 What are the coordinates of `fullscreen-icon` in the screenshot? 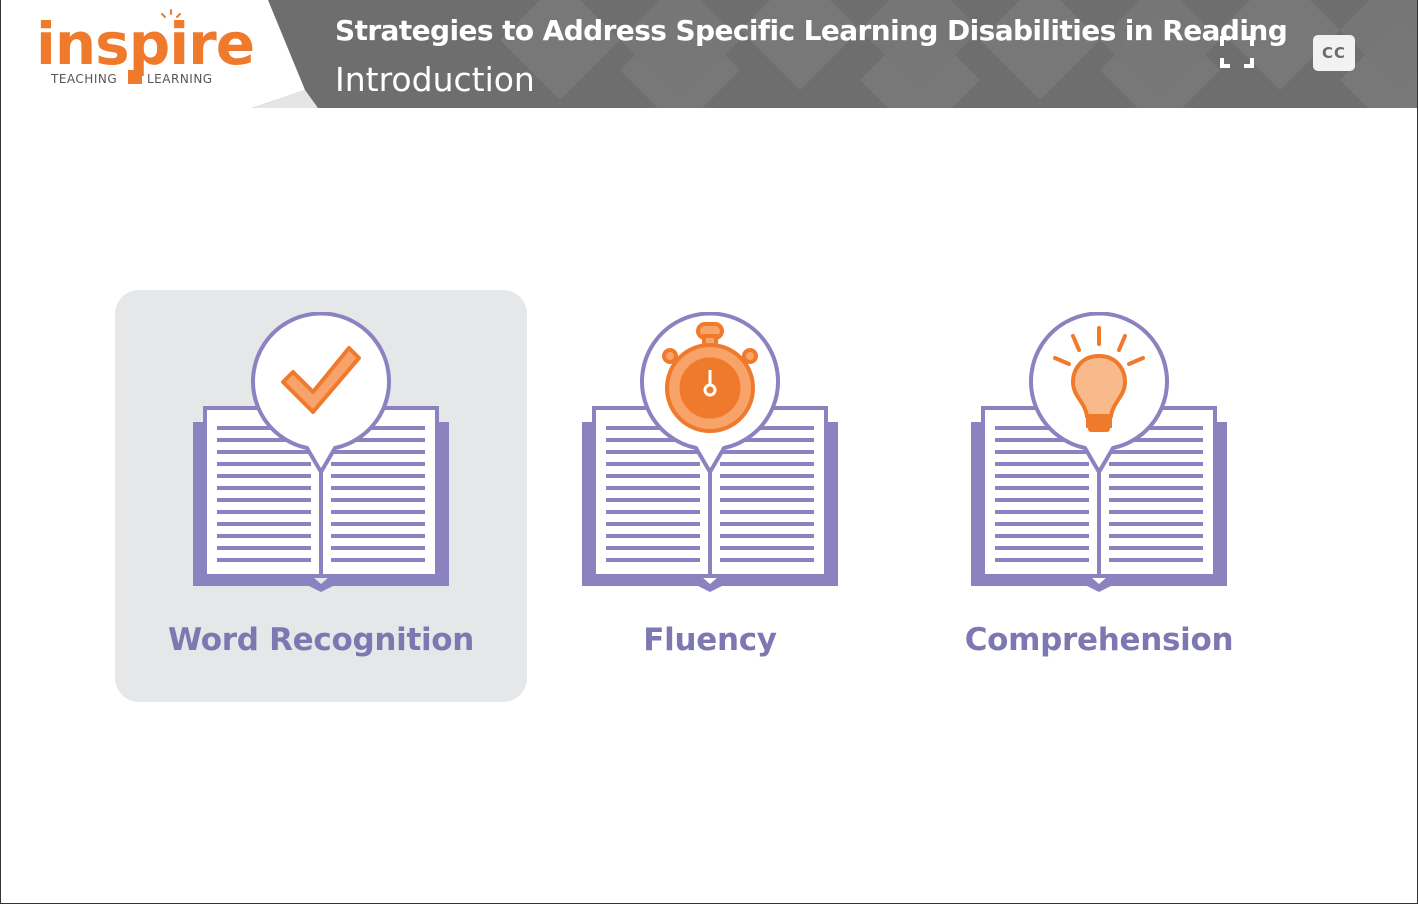 It's located at (1237, 52).